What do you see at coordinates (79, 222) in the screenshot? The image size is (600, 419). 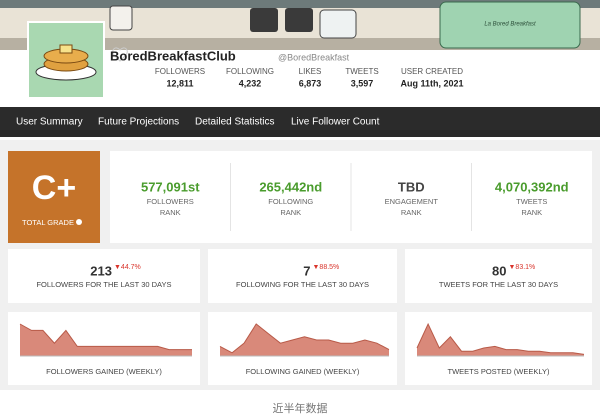 I see `help-icon` at bounding box center [79, 222].